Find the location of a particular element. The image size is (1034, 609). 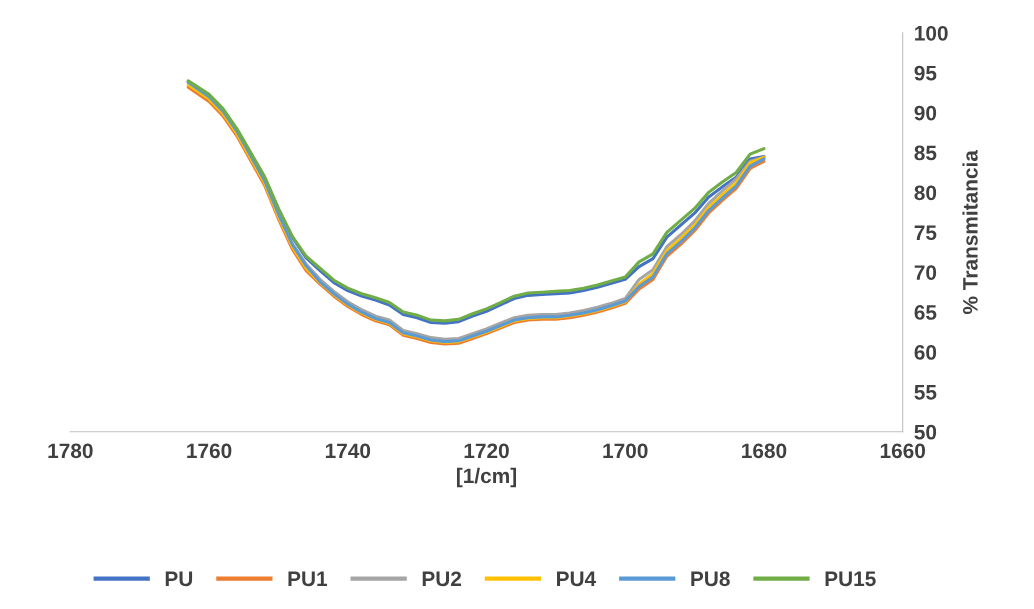

x-tick-label: 1760 is located at coordinates (209, 451).